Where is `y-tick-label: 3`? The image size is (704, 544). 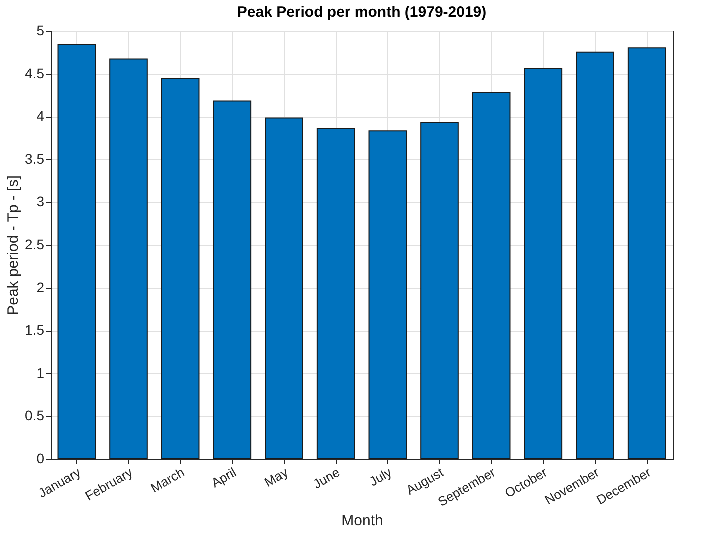
y-tick-label: 3 is located at coordinates (40, 202).